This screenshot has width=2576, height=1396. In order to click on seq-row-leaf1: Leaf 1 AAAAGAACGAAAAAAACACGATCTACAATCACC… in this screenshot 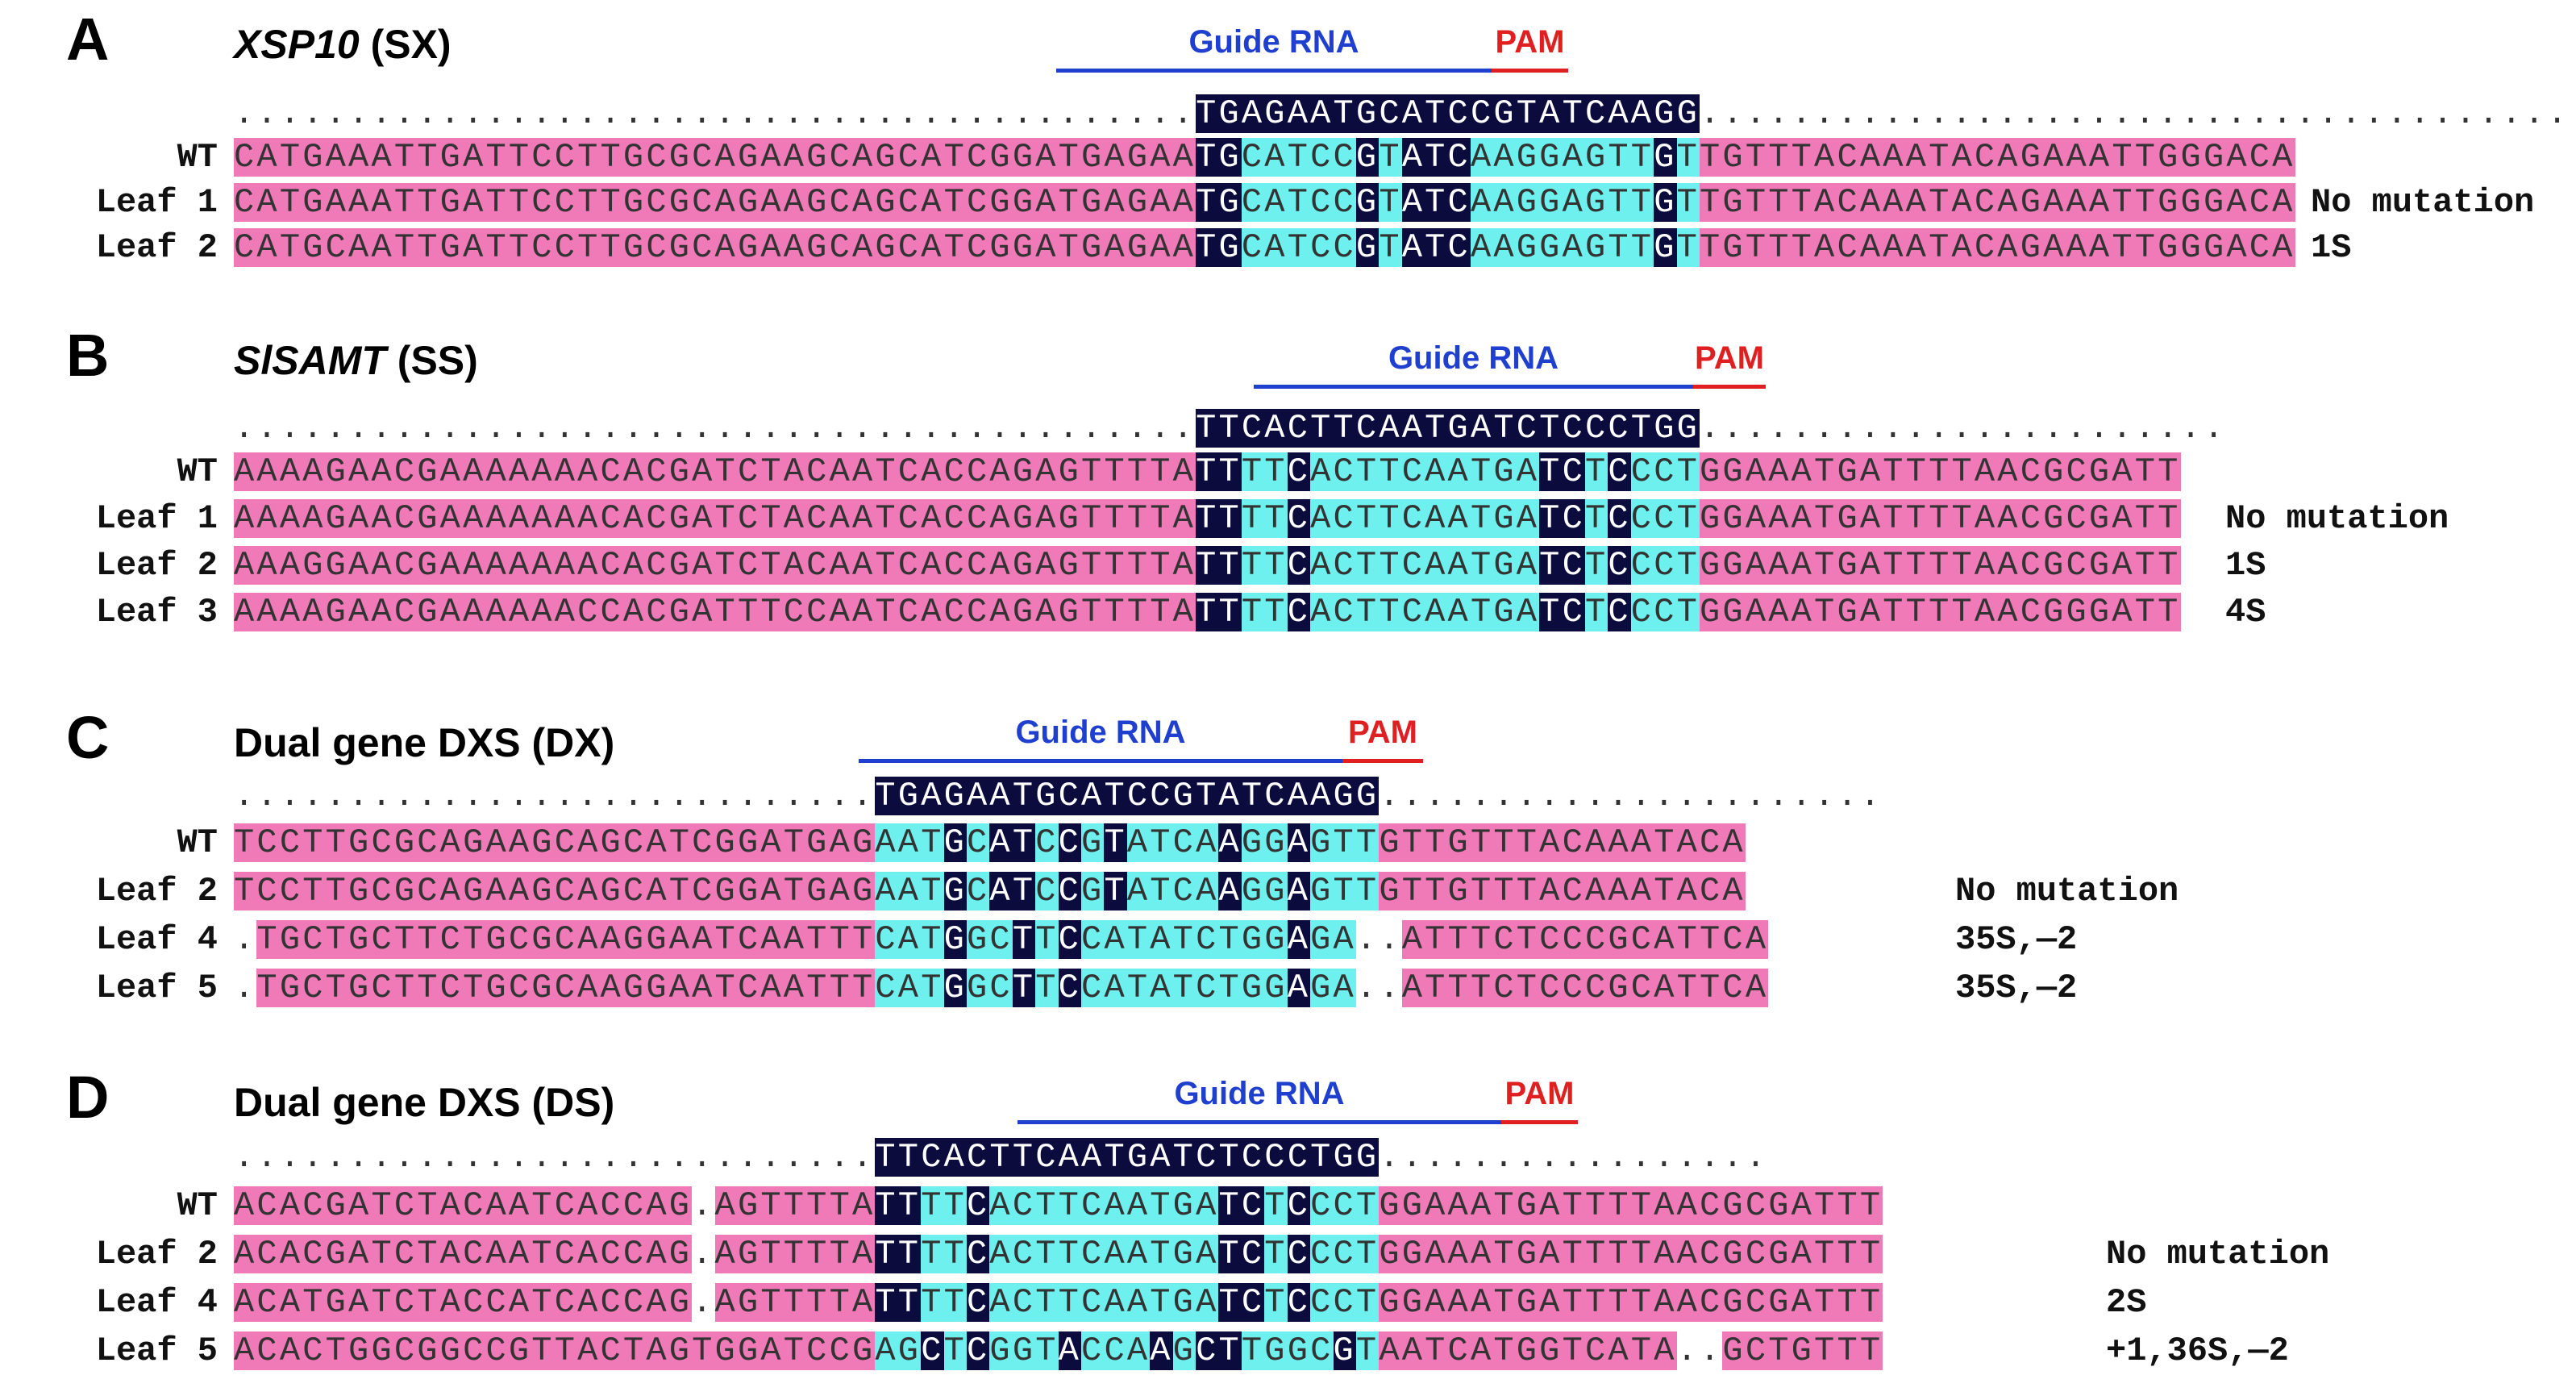, I will do `click(1288, 518)`.